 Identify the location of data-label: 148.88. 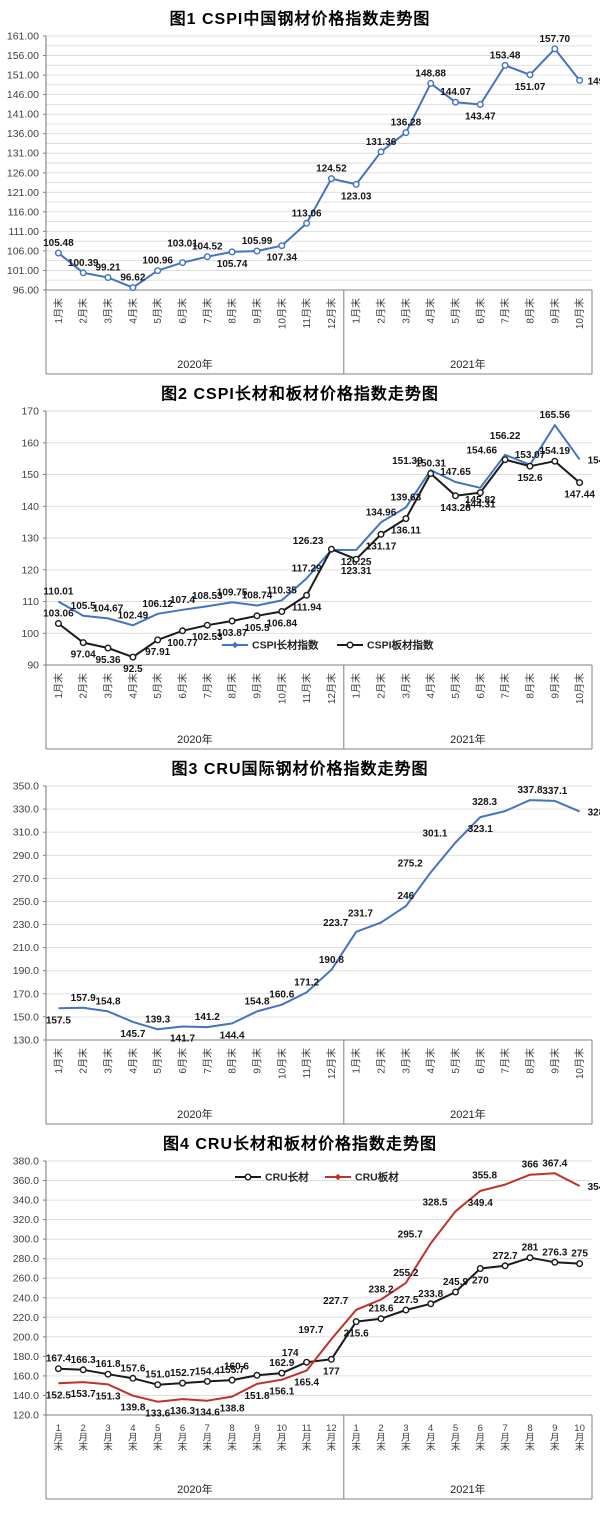
(430, 73).